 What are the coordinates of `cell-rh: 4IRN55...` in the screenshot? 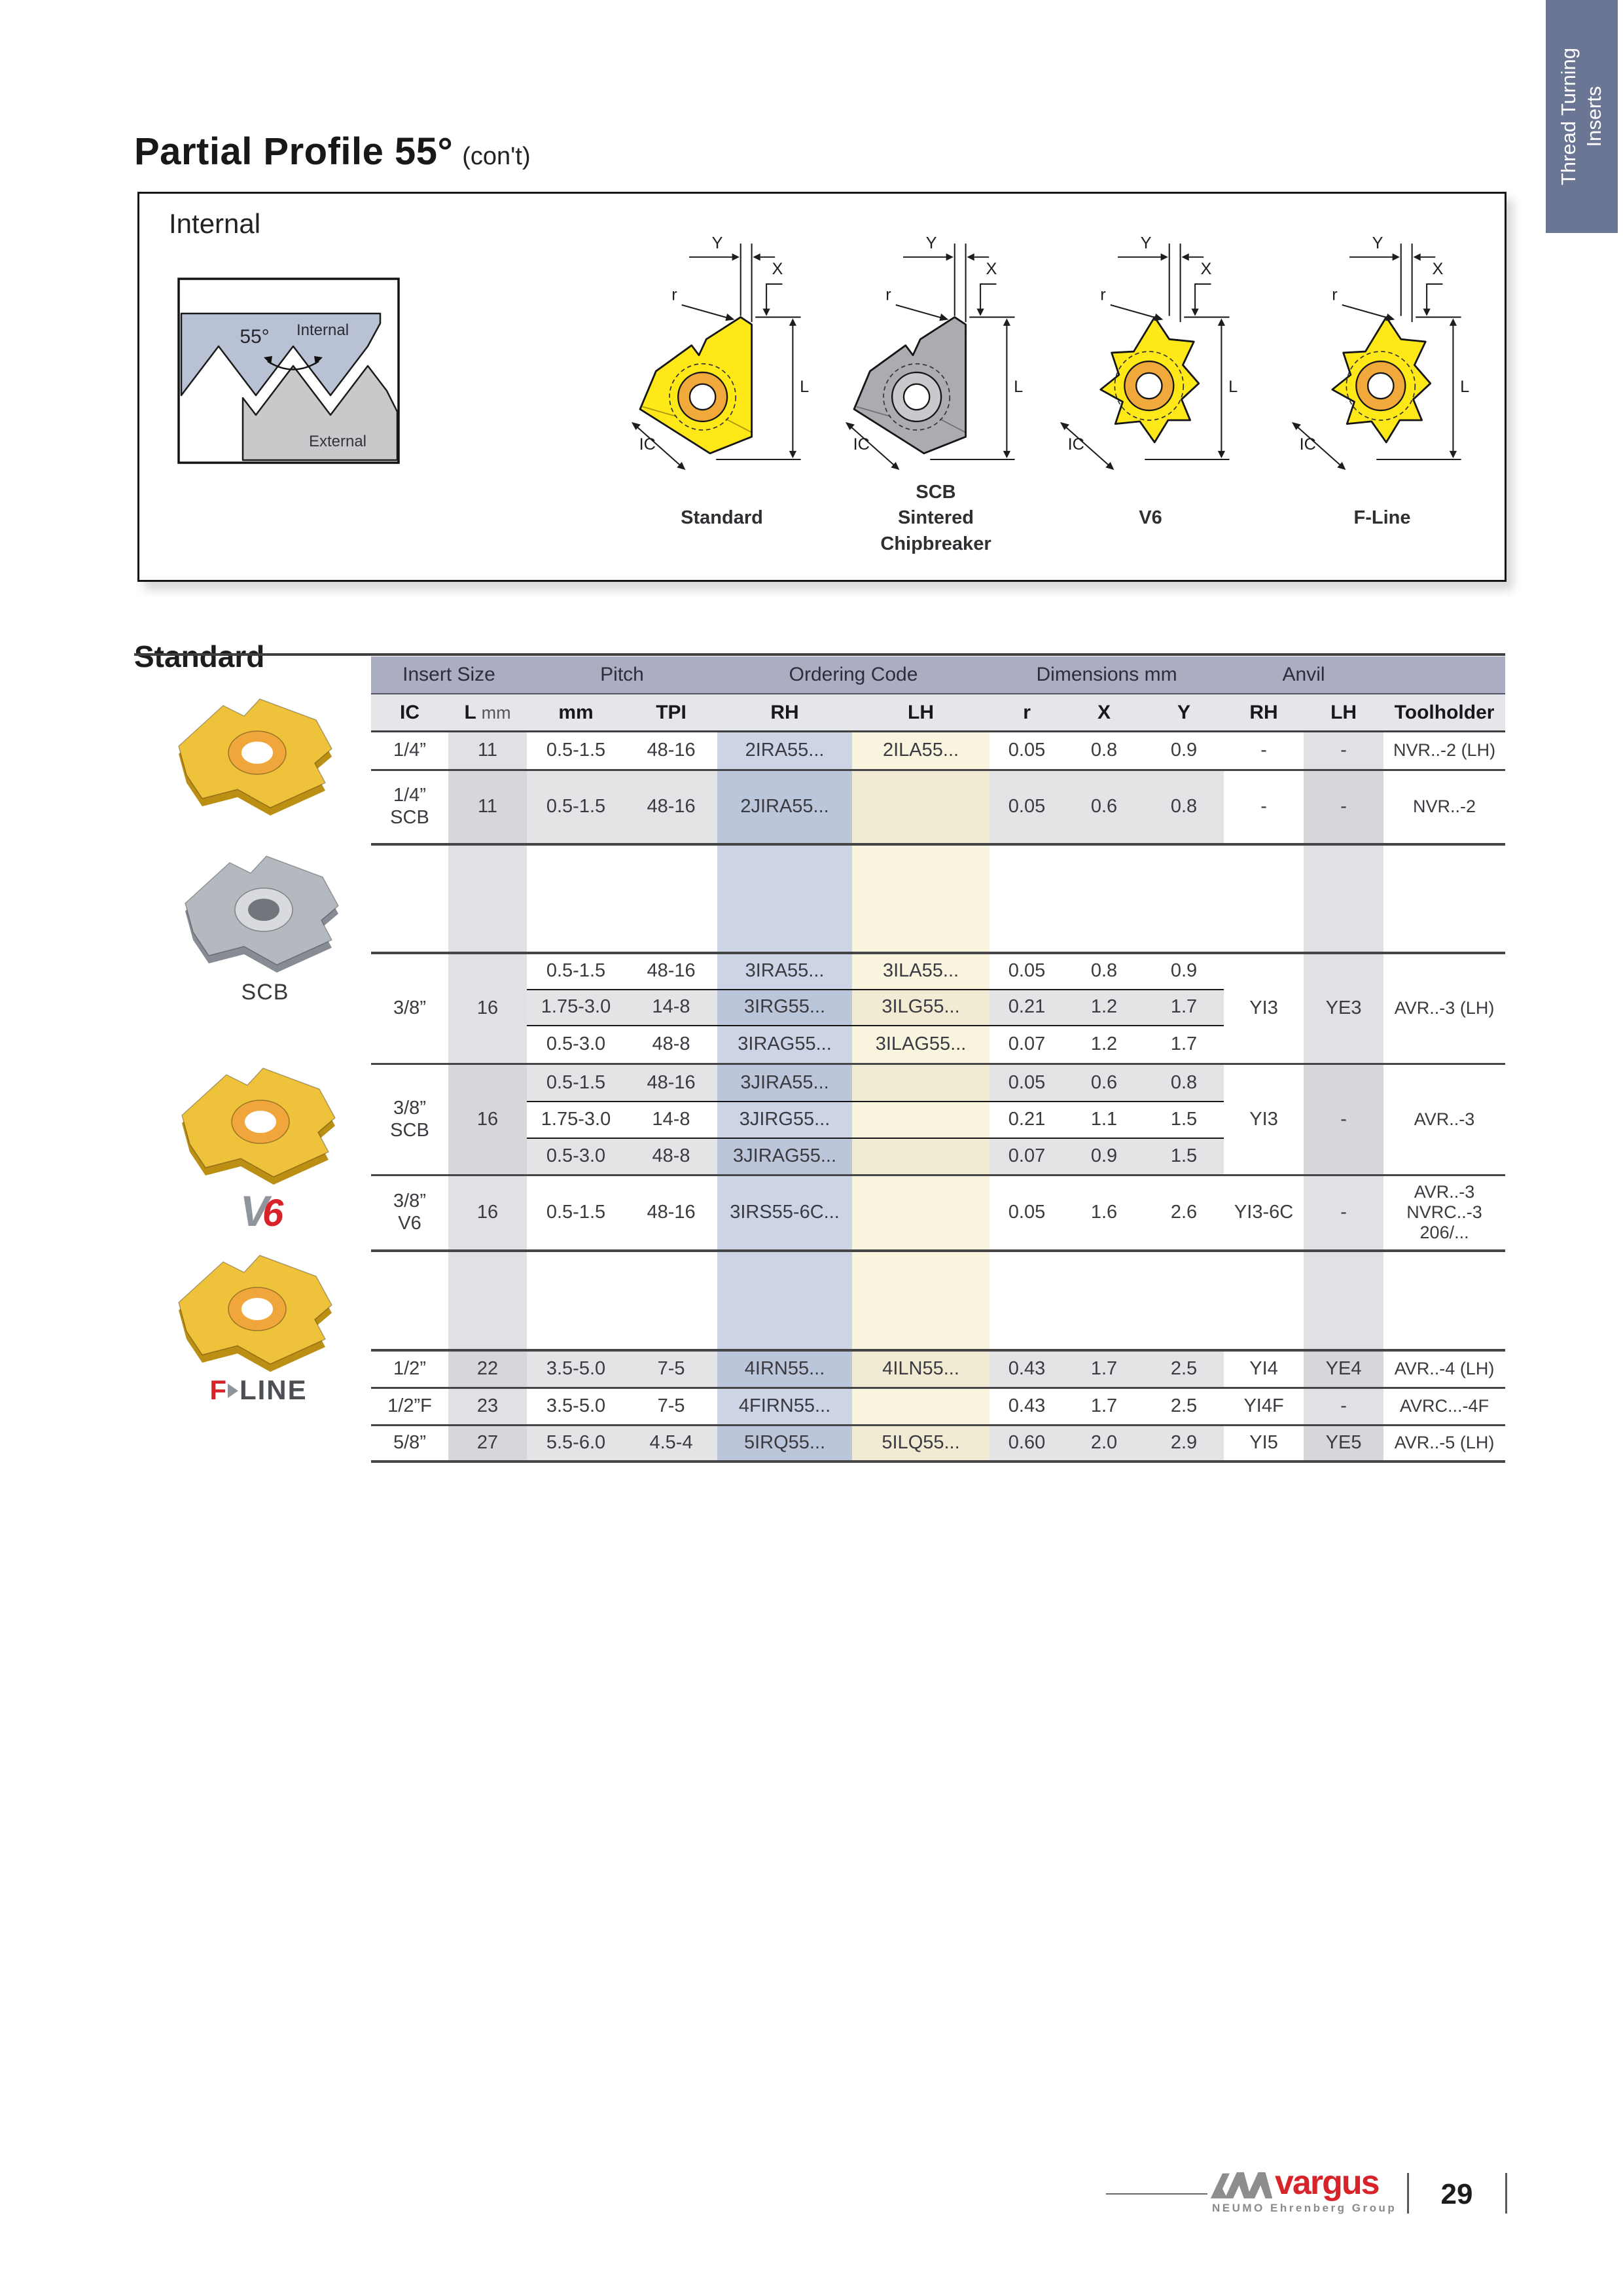 It's located at (785, 1368).